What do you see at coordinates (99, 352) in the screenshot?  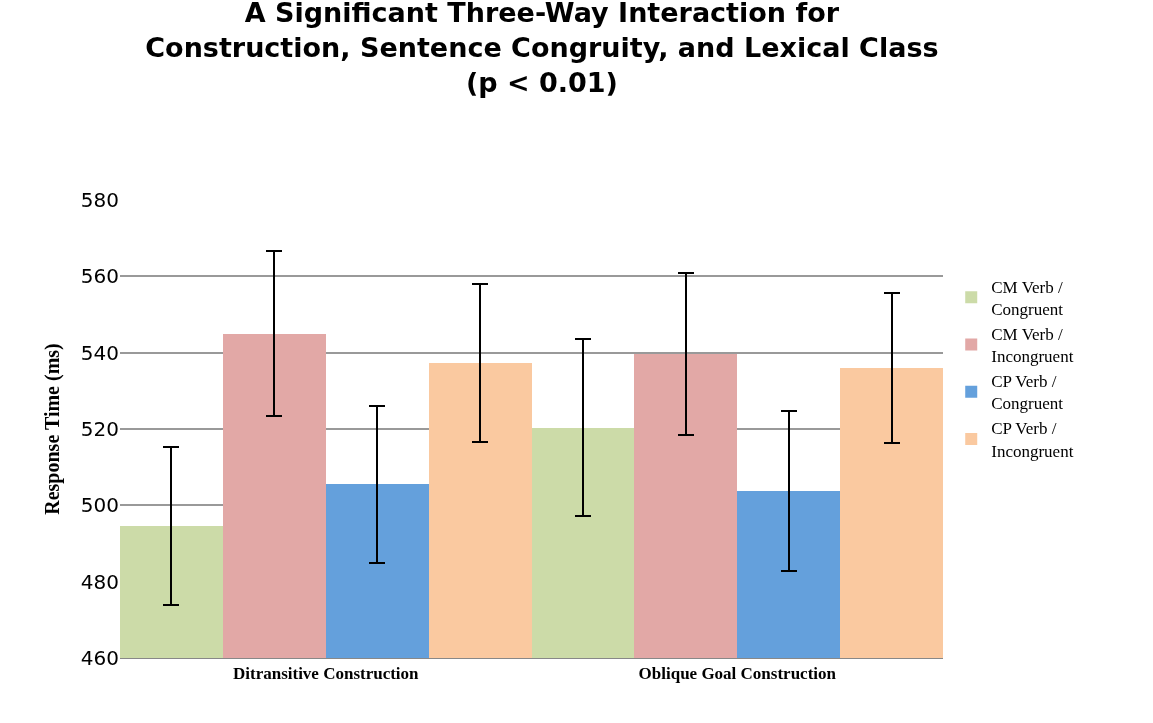 I see `y-tick-label: 540` at bounding box center [99, 352].